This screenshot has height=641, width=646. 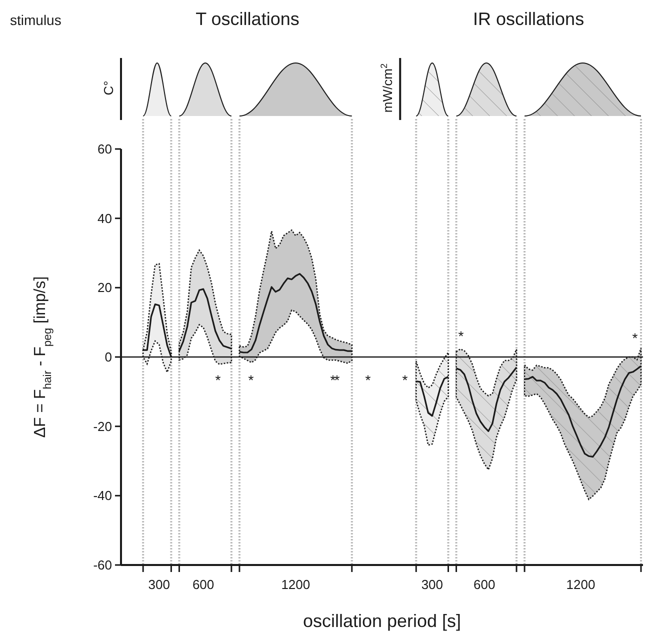 What do you see at coordinates (102, 496) in the screenshot?
I see `y-tick-label: -40` at bounding box center [102, 496].